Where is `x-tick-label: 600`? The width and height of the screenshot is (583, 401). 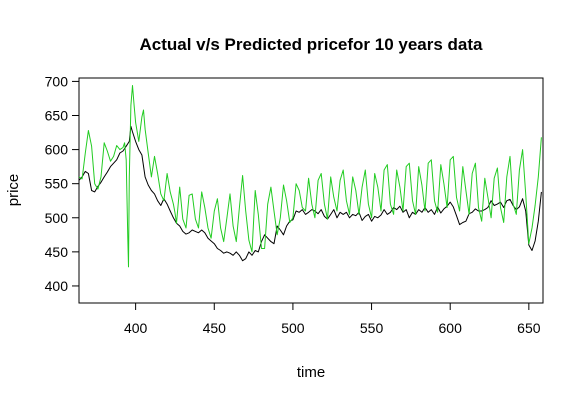 x-tick-label: 600 is located at coordinates (451, 328).